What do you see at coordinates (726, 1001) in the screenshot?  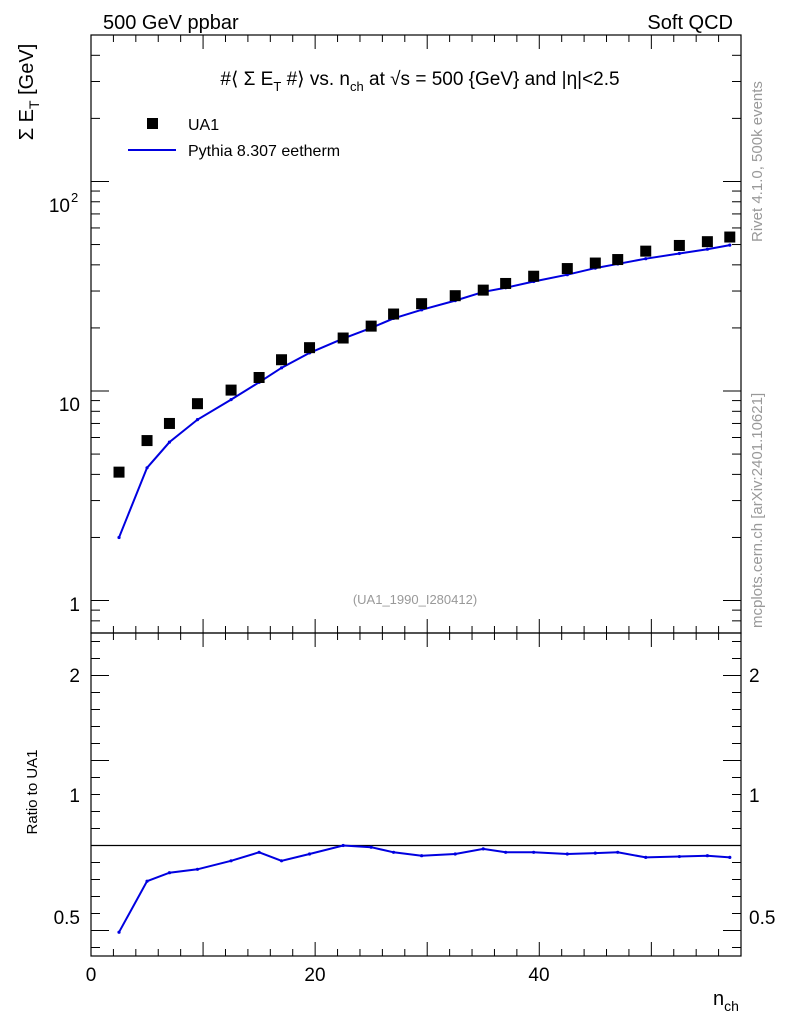 I see `x-axis-label: nch` at bounding box center [726, 1001].